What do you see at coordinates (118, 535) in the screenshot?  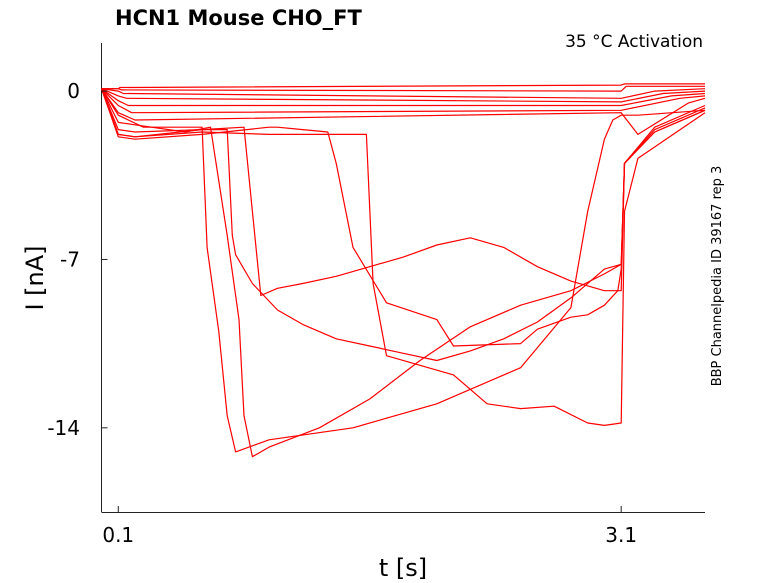 I see `x-tick-label: 0.1` at bounding box center [118, 535].